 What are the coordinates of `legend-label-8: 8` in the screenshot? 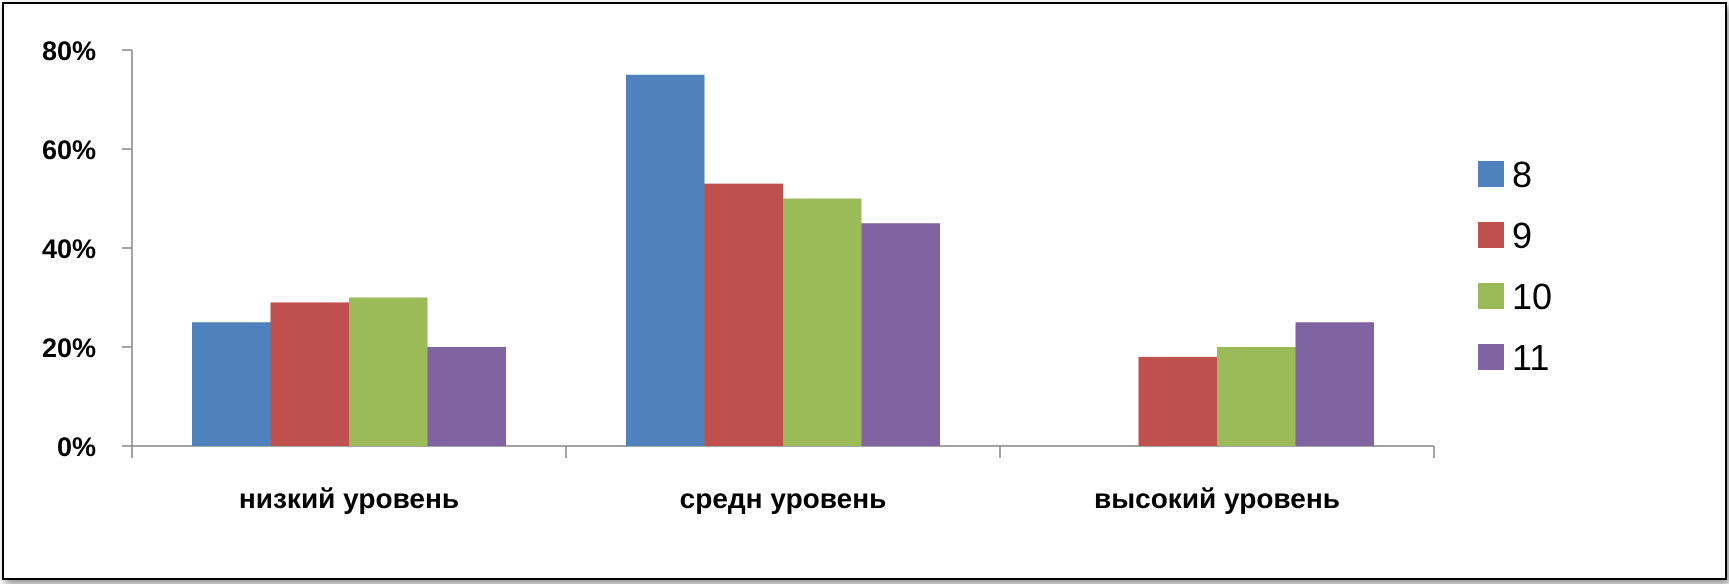 It's located at (1522, 174).